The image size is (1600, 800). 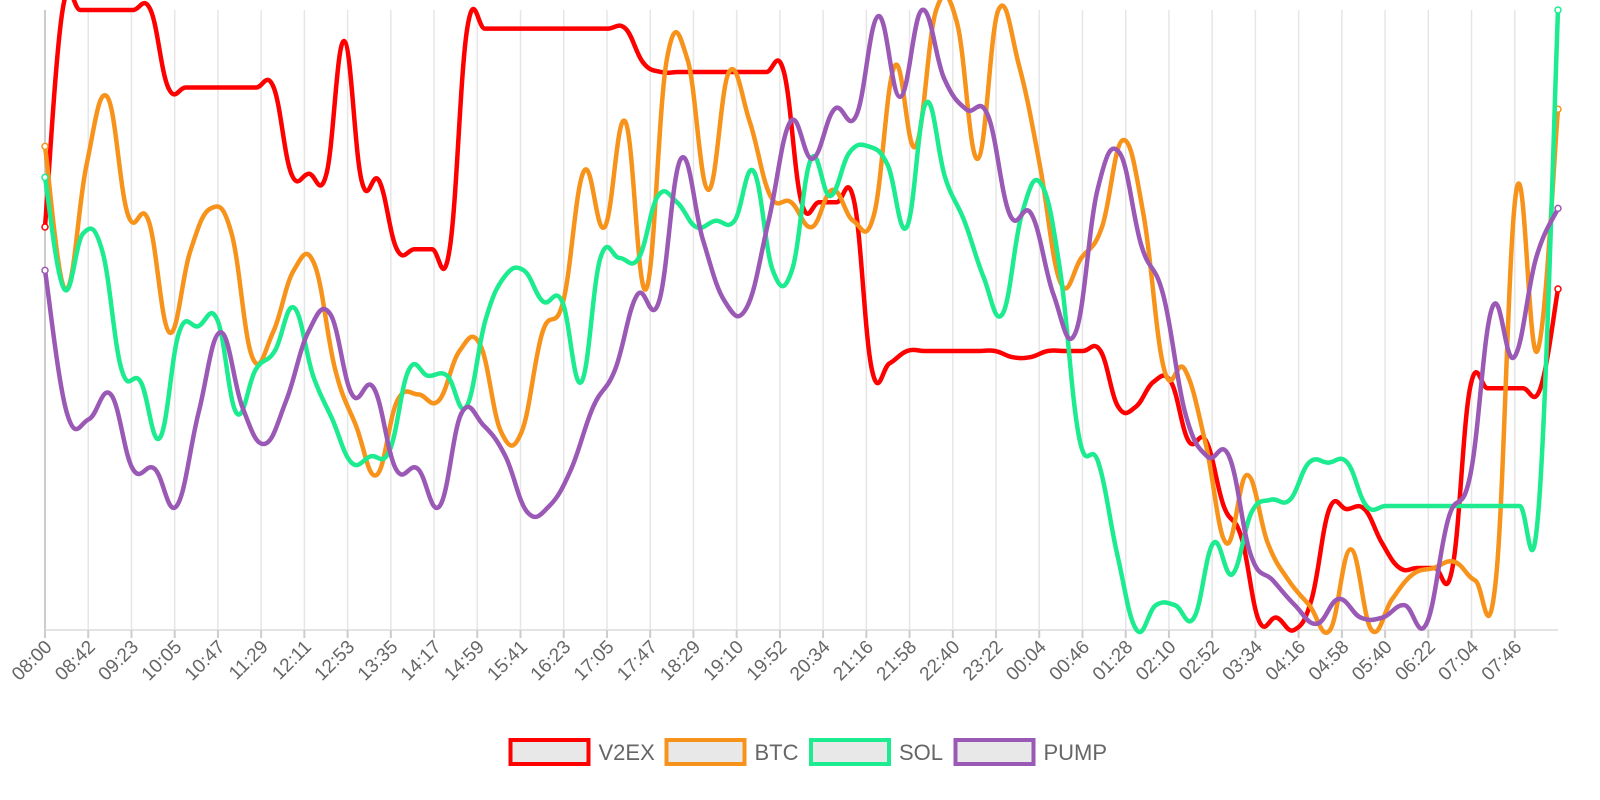 I want to click on x-tick-label: 10:47, so click(x=205, y=661).